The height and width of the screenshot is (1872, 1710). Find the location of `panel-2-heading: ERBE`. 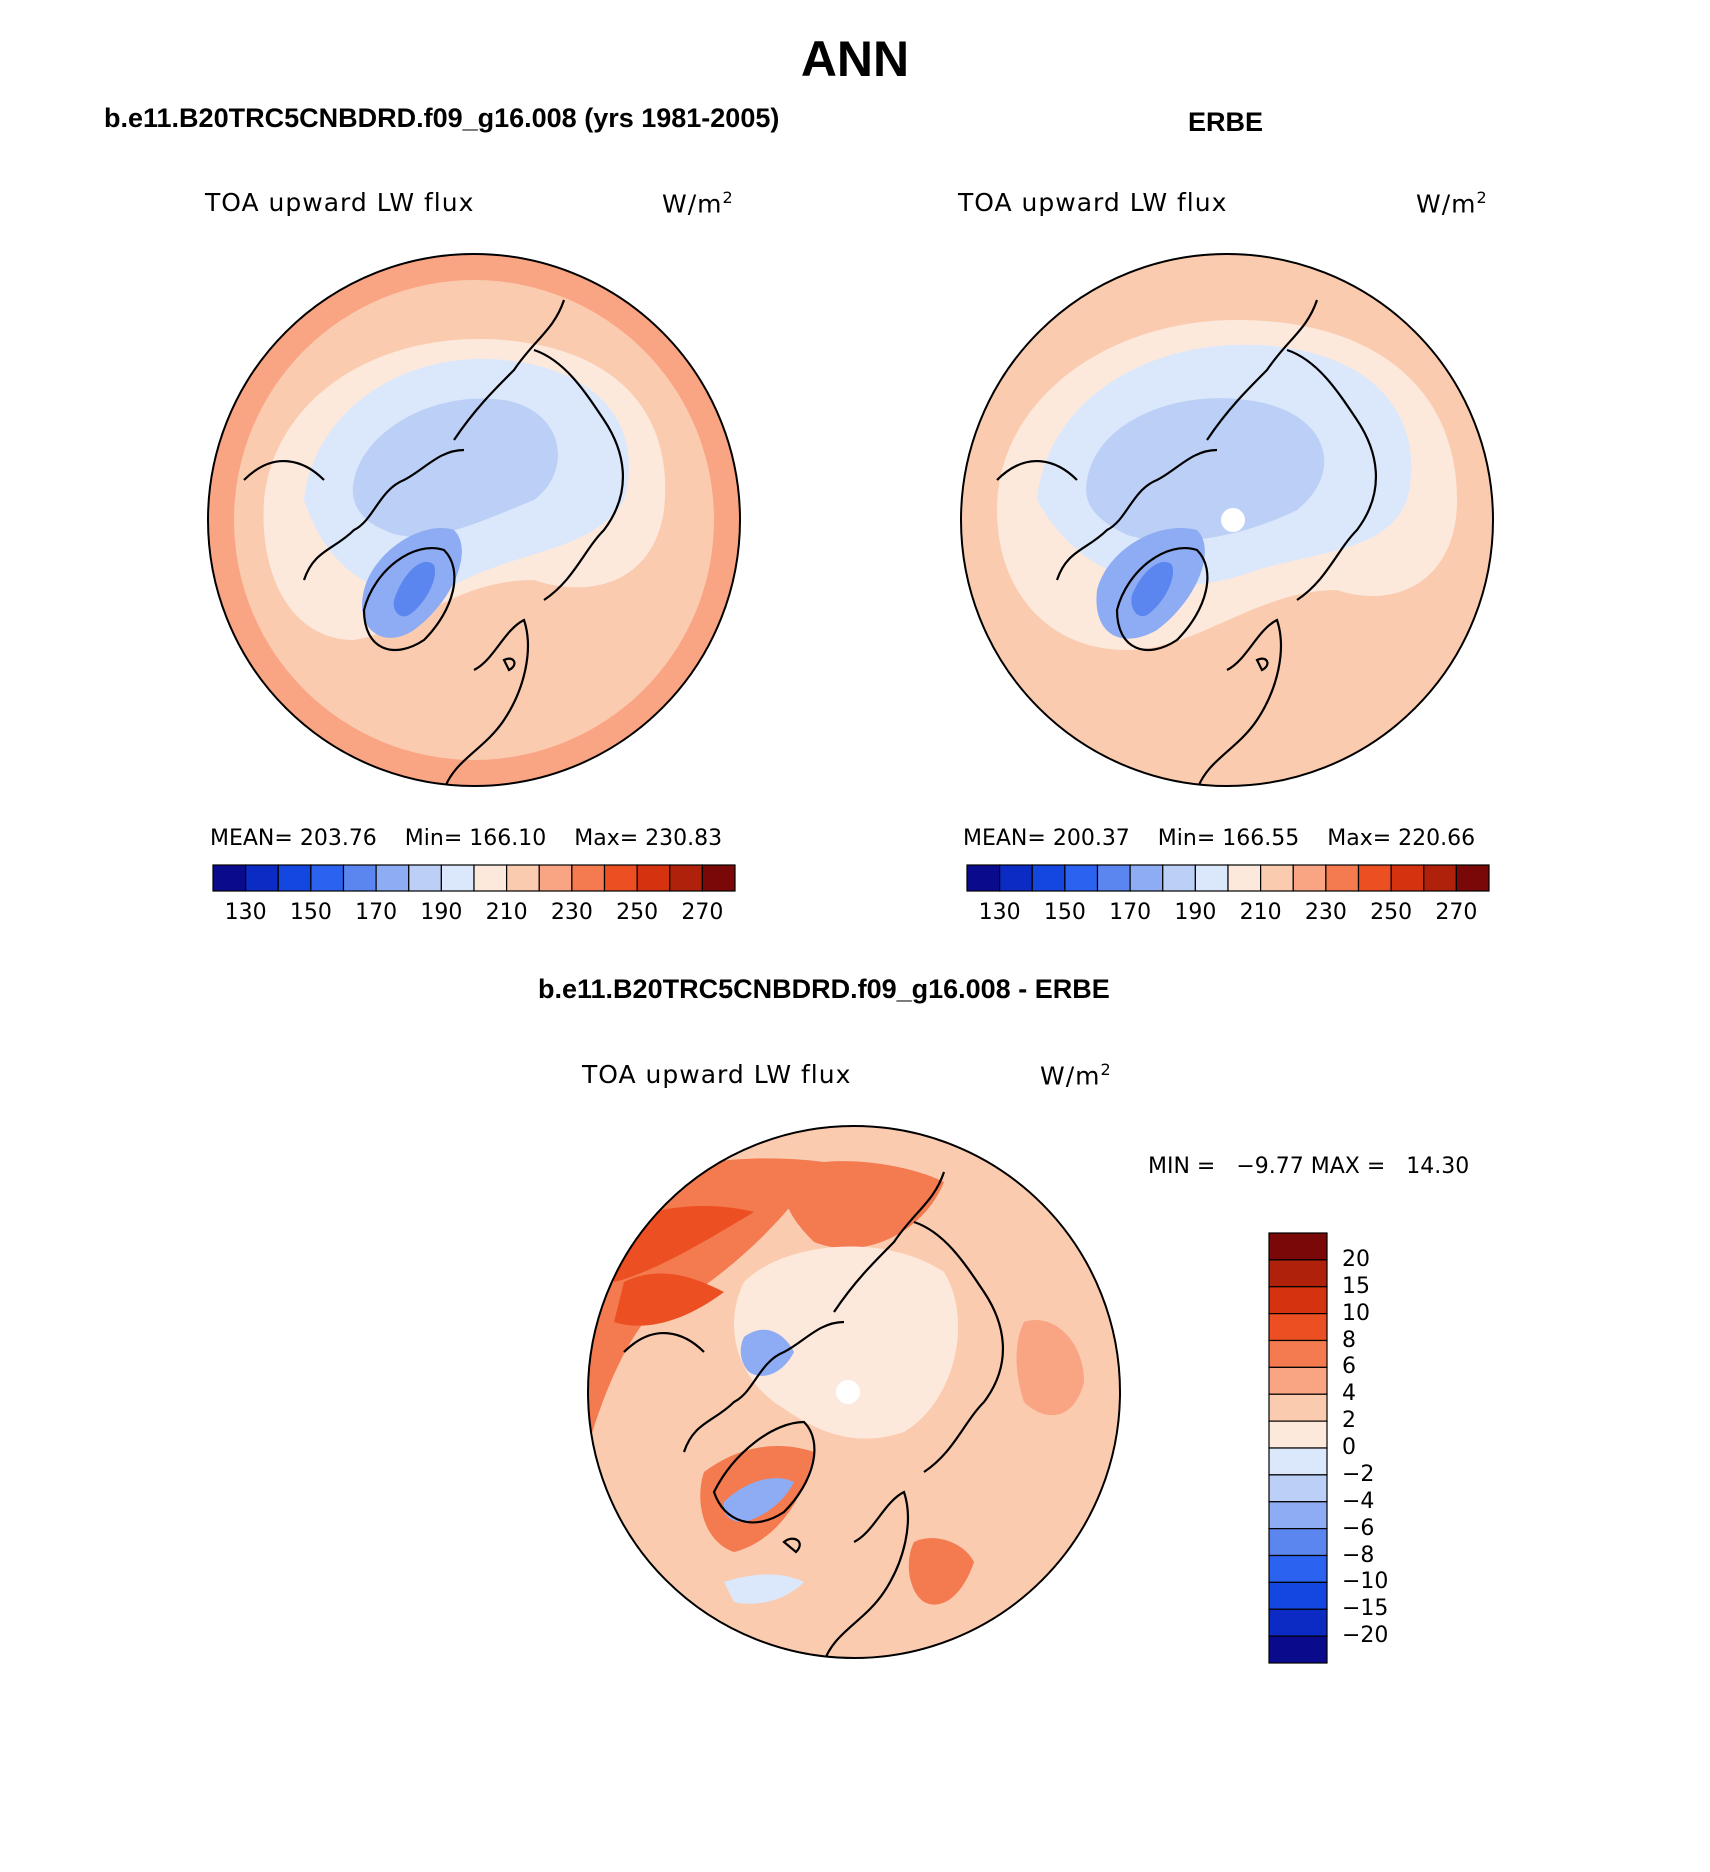

panel-2-heading: ERBE is located at coordinates (1226, 122).